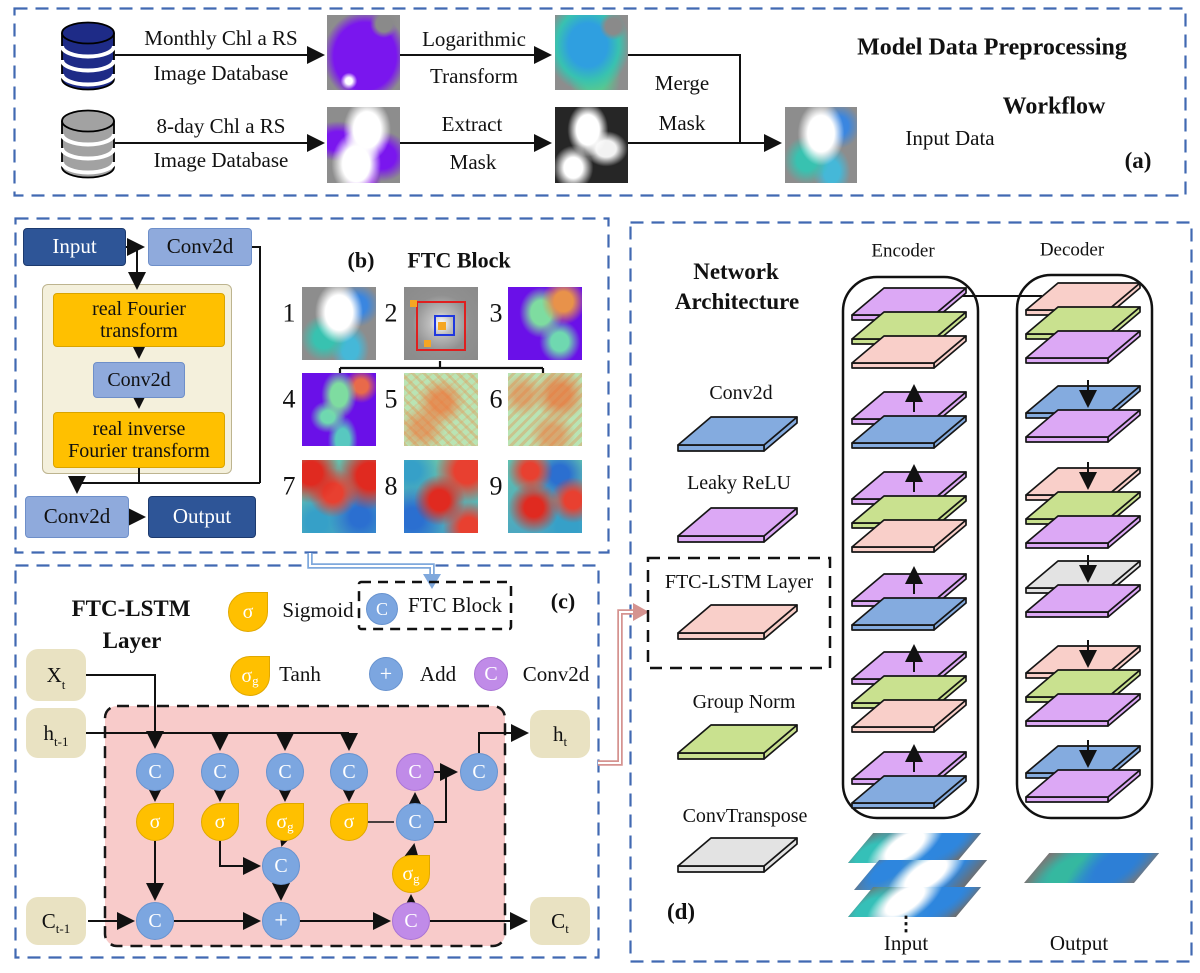 This screenshot has height=973, width=1200. I want to click on ct-prev-sub: t-1, so click(63, 928).